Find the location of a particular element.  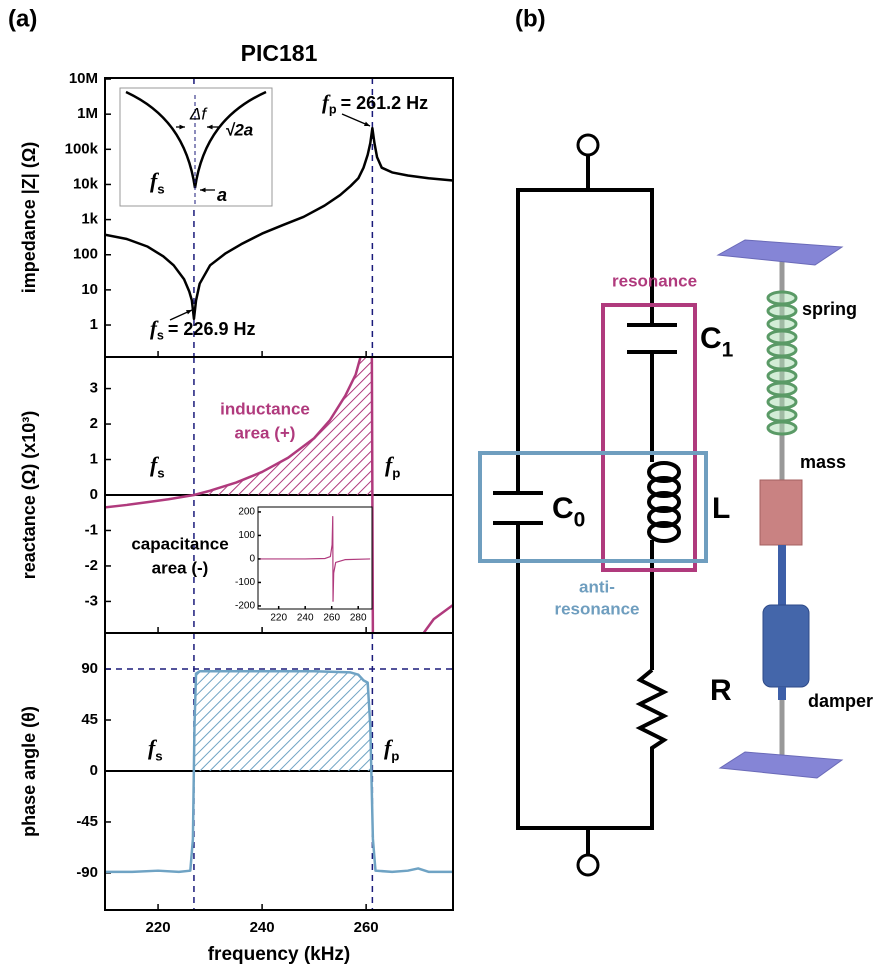

y-tick-label: 10k is located at coordinates (86, 183).